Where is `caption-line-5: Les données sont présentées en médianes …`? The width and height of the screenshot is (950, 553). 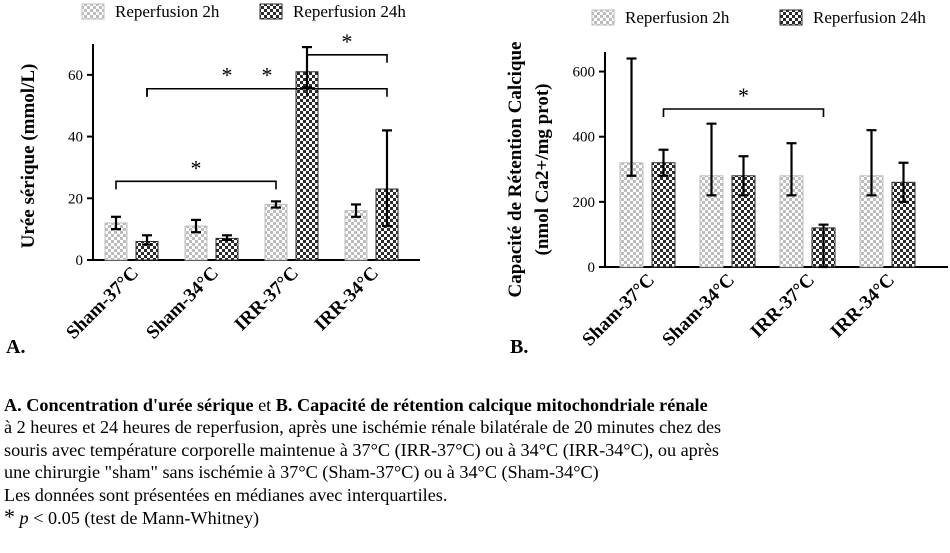
caption-line-5: Les données sont présentées en médianes … is located at coordinates (226, 494).